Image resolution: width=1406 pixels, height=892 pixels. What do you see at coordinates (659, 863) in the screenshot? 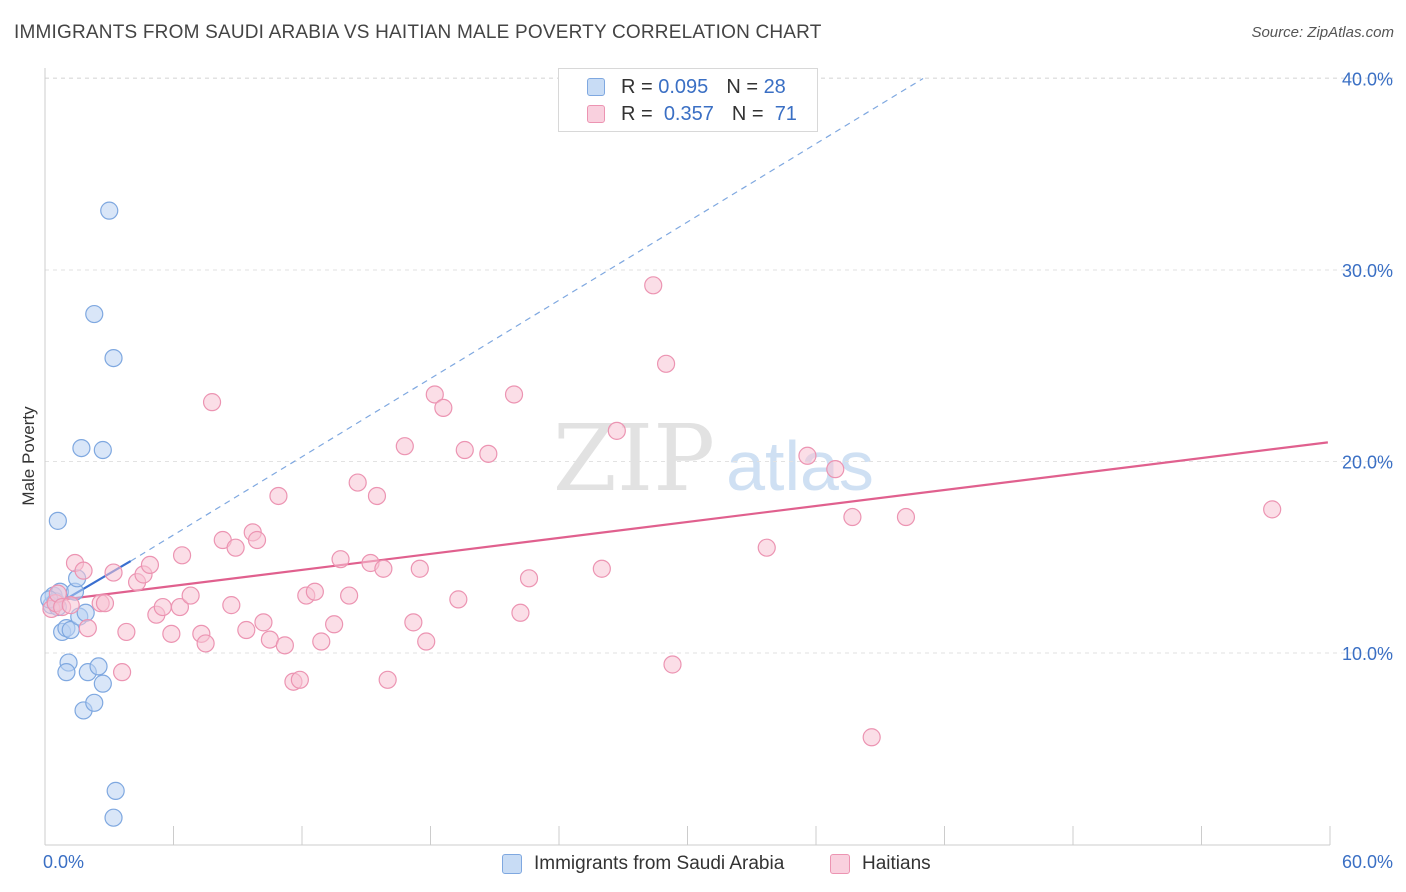
I see `bottom-legend-label: Immigrants from Saudi Arabia` at bounding box center [659, 863].